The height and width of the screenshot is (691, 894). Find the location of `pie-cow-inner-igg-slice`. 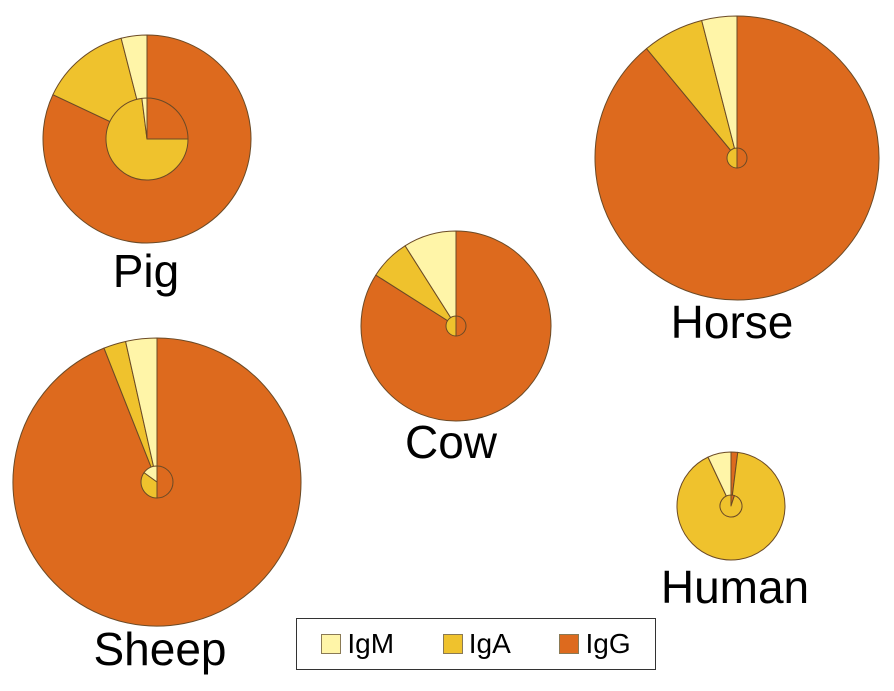

pie-cow-inner-igg-slice is located at coordinates (461, 326).